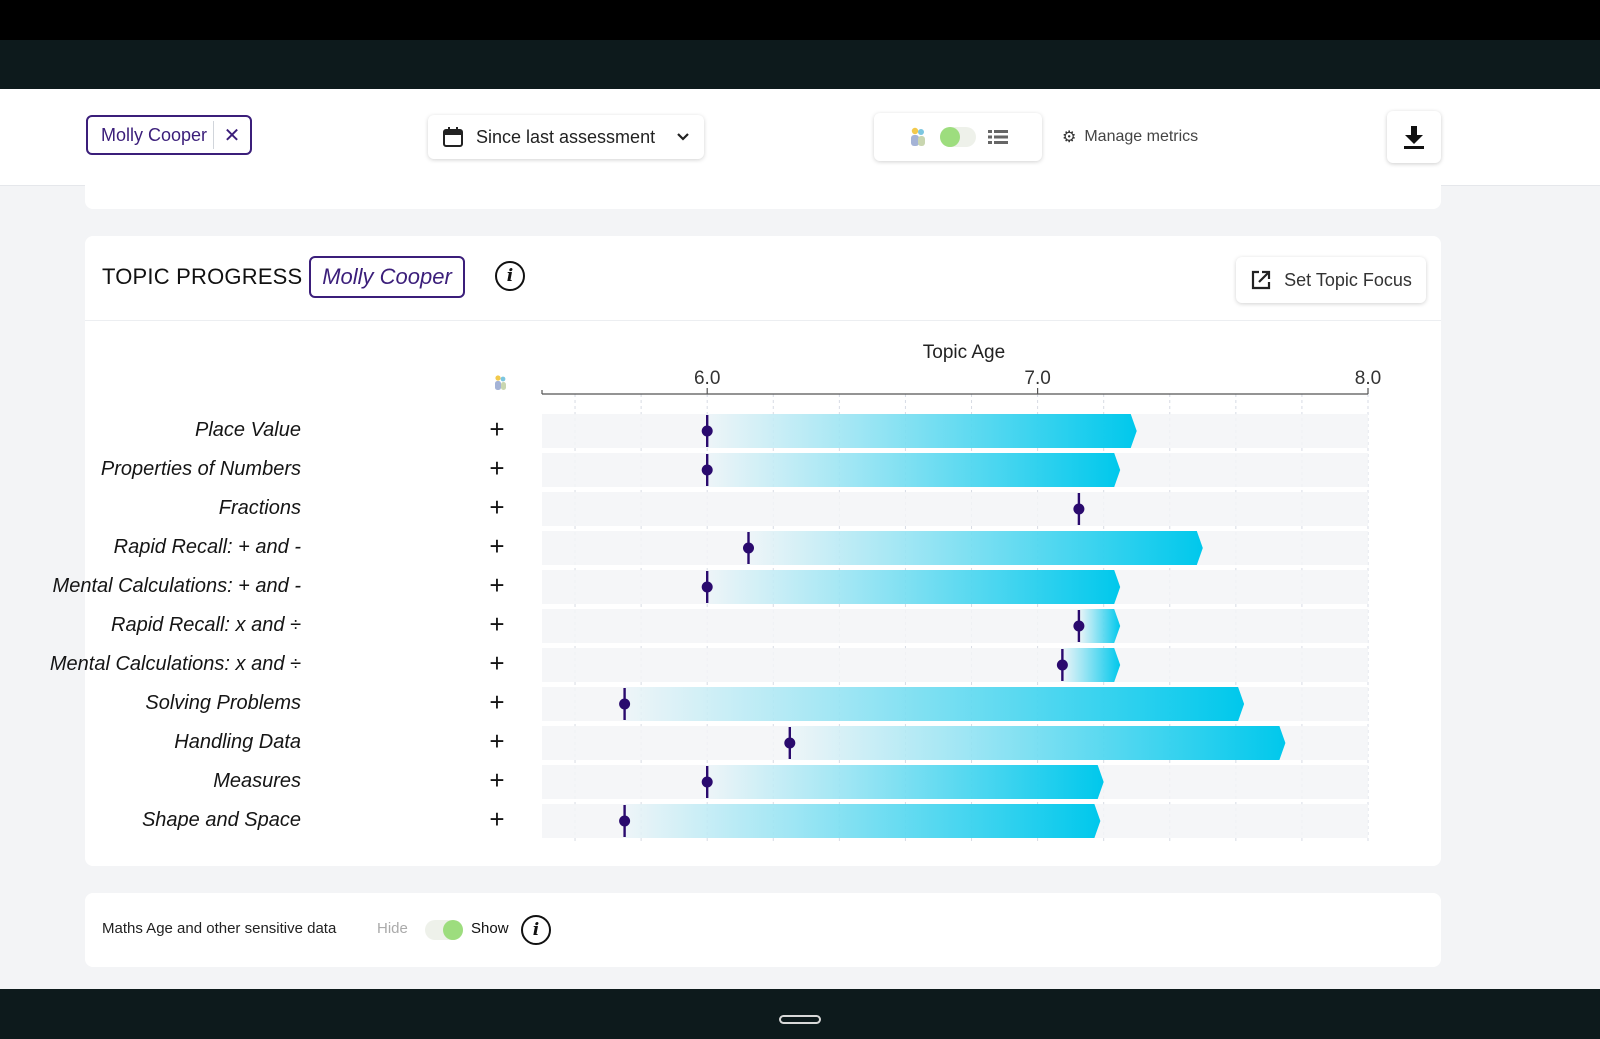 The image size is (1600, 1039). I want to click on view-toggle-switch, so click(958, 137).